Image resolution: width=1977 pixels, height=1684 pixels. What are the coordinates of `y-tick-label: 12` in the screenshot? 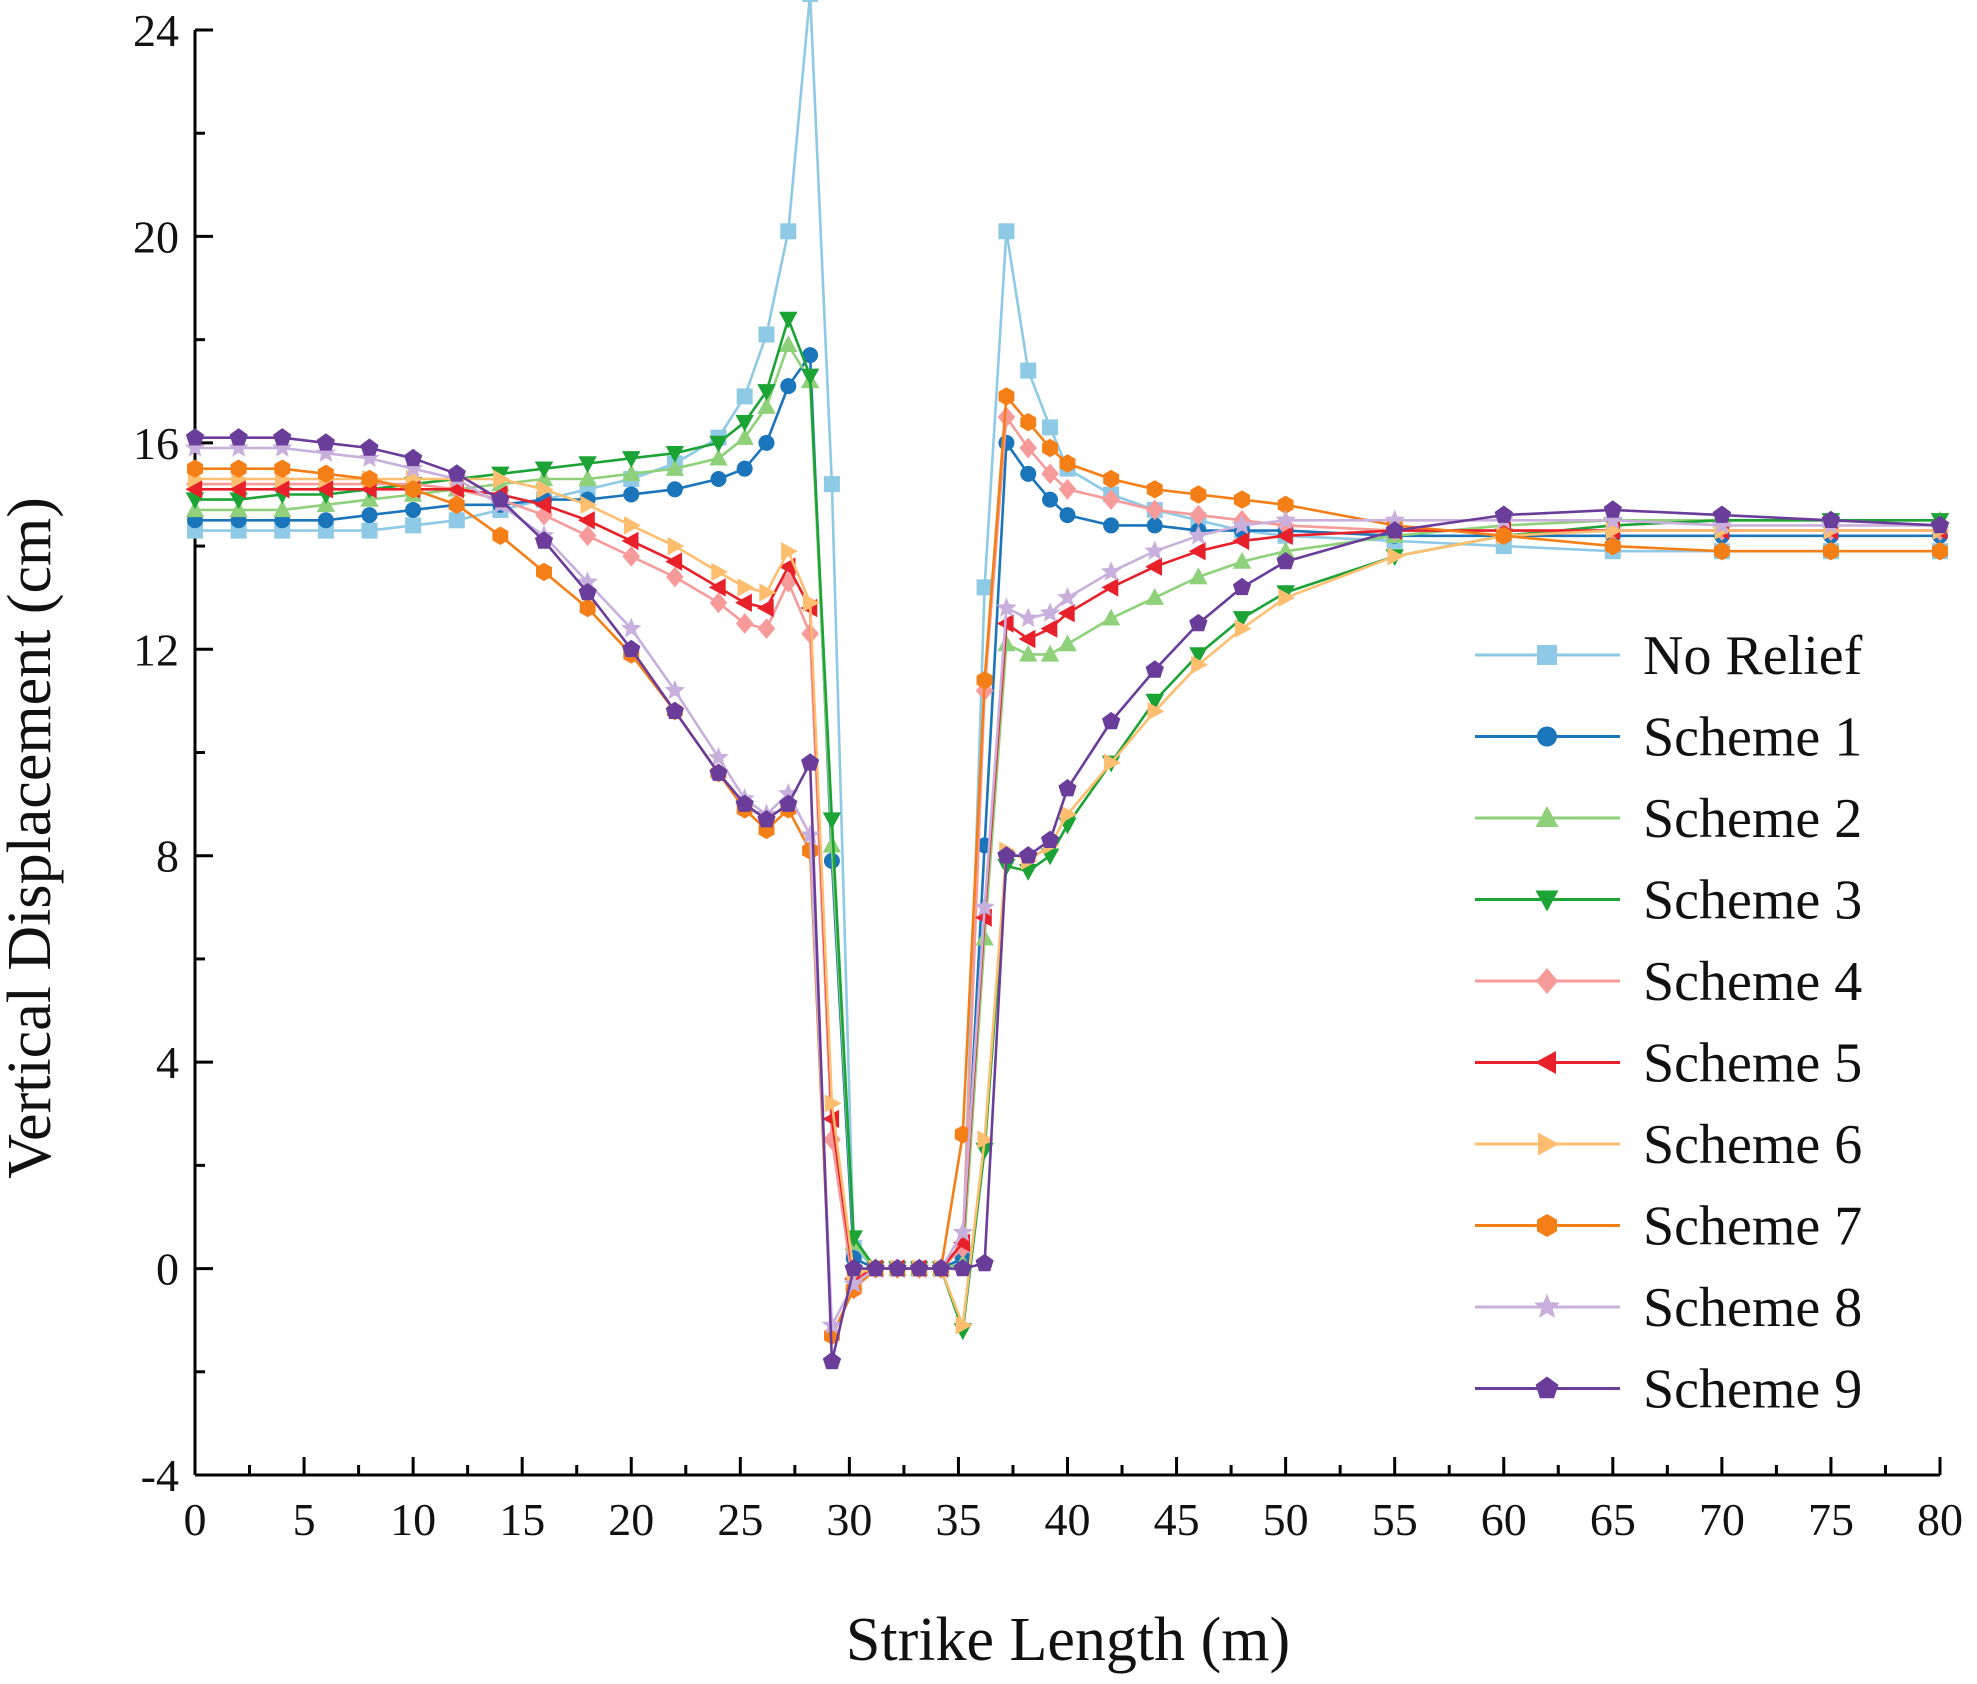 It's located at (156, 649).